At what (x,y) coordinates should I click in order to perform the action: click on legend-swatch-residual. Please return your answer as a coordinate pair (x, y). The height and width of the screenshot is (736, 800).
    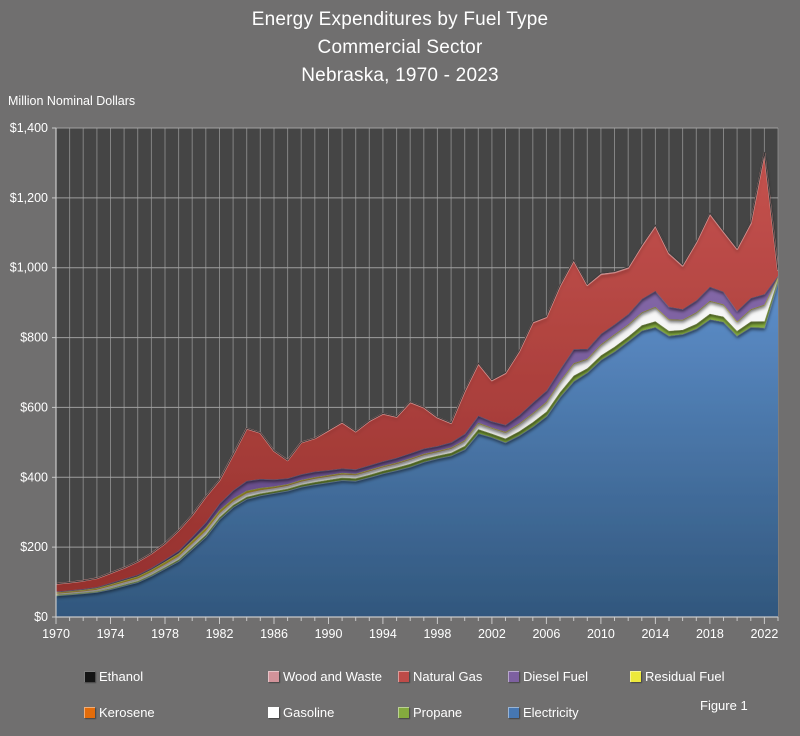
    Looking at the image, I should click on (635, 676).